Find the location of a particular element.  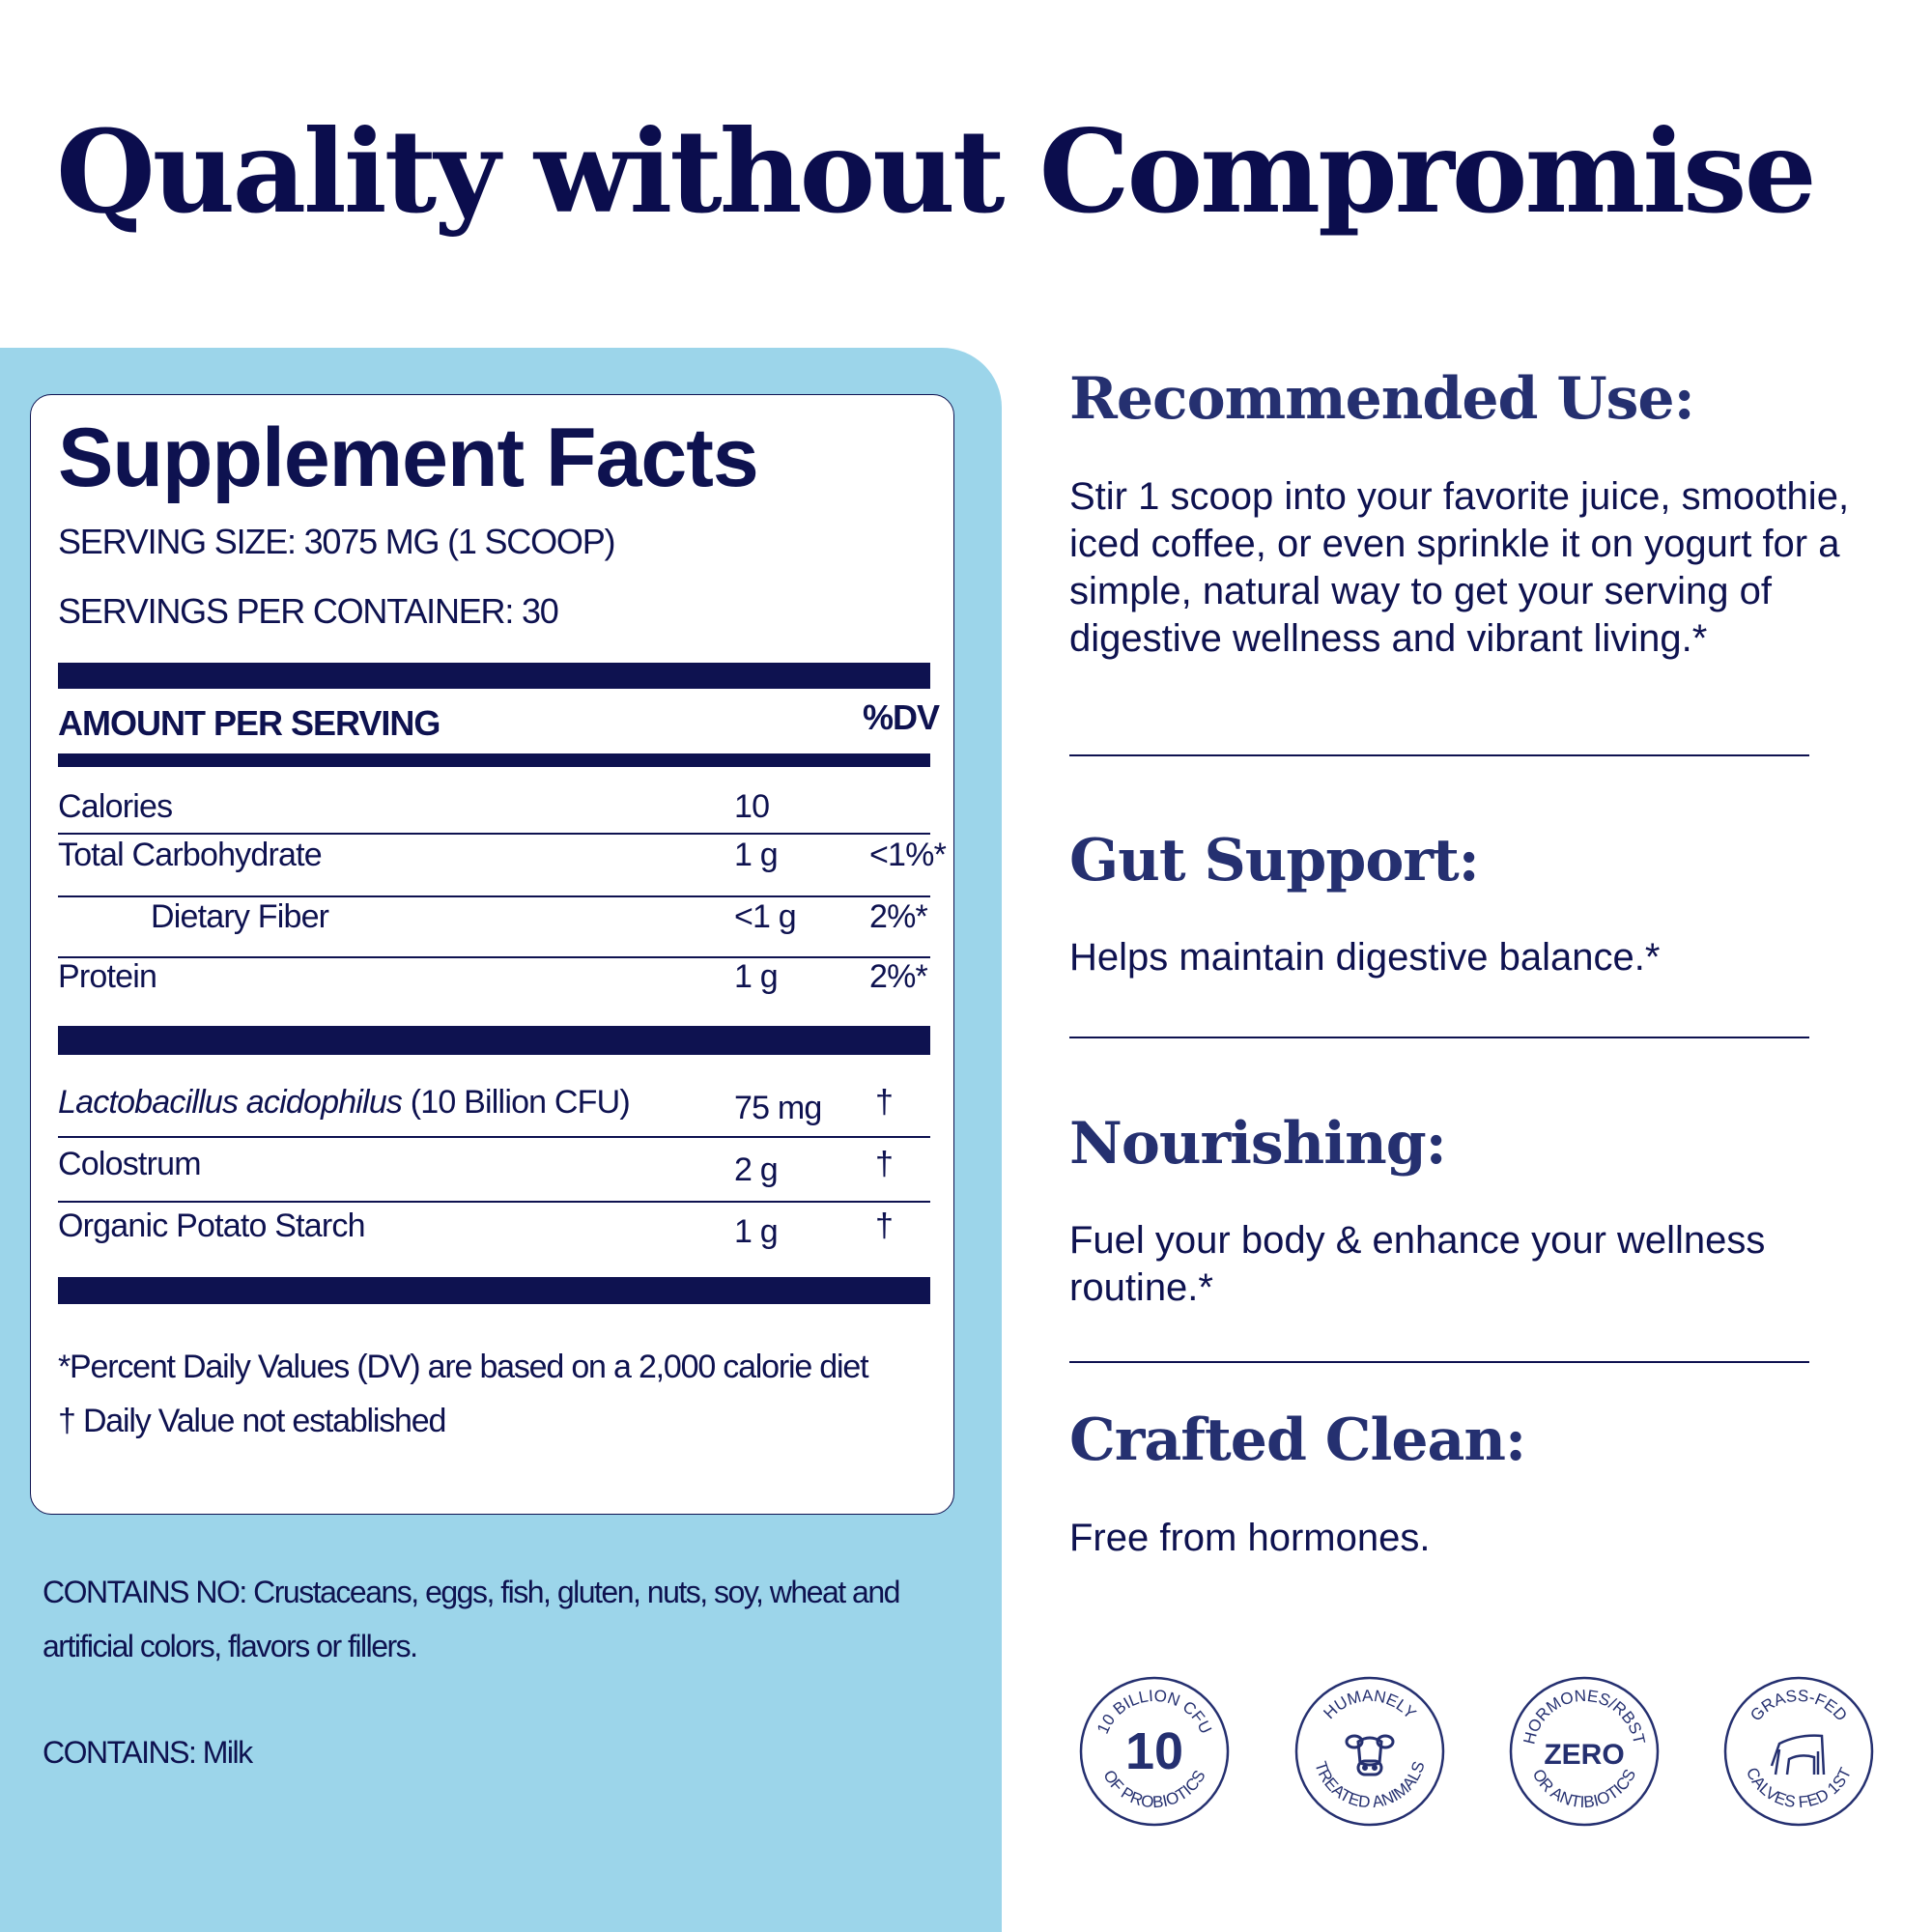

cow-face-icon is located at coordinates (1370, 1755).